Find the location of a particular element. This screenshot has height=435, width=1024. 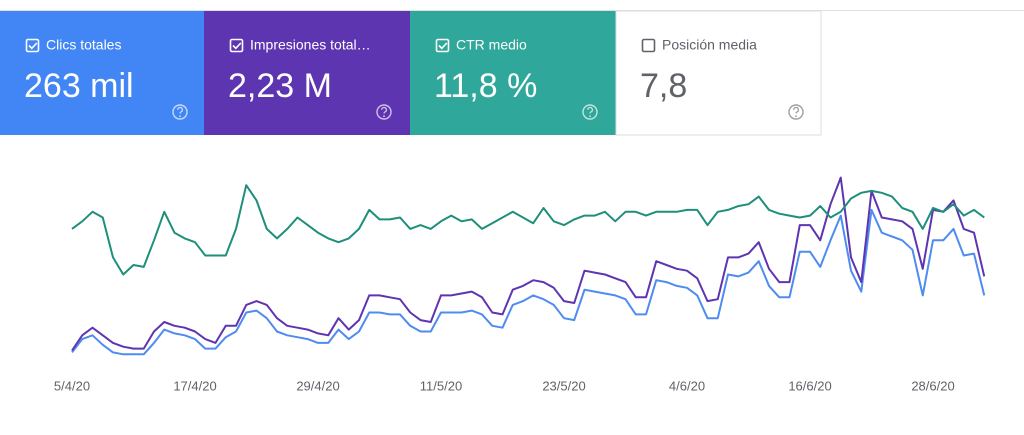

x-tick-label: 28/6/20 is located at coordinates (932, 385).